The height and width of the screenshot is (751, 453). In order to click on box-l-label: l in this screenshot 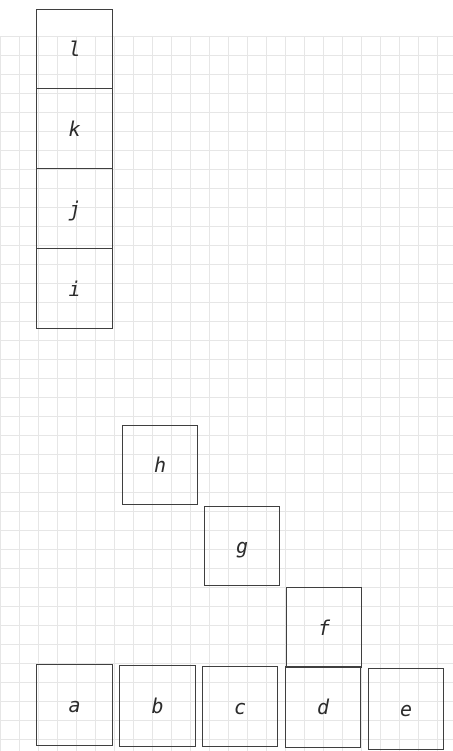, I will do `click(74, 49)`.